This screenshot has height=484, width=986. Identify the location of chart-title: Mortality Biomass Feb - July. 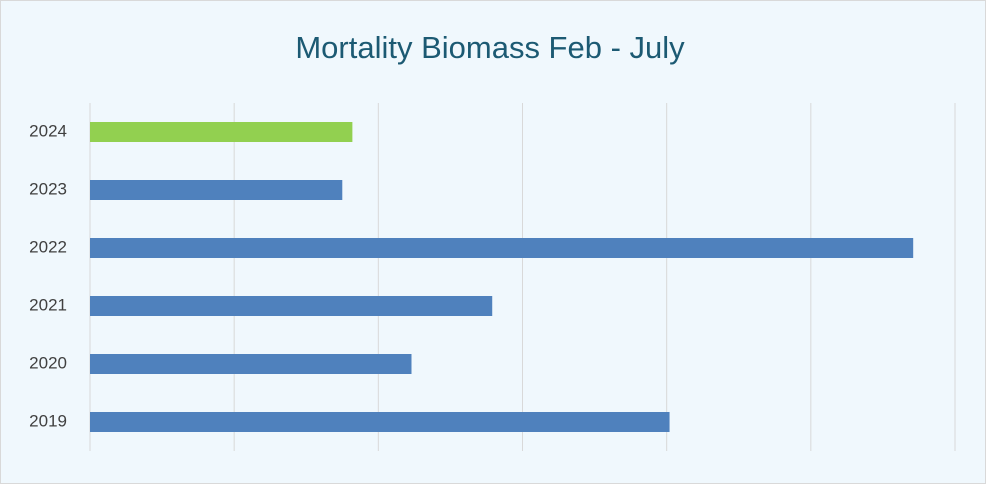
(490, 47).